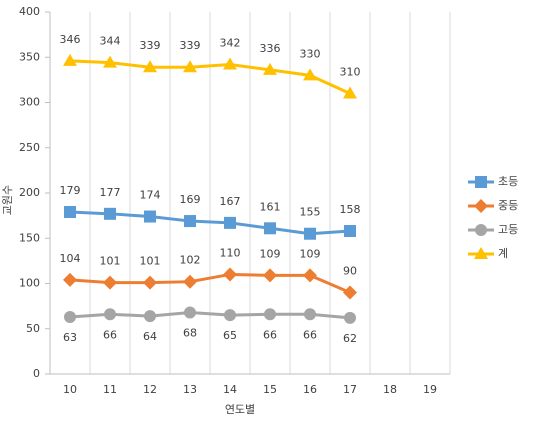  Describe the element at coordinates (70, 258) in the screenshot. I see `data-label: 104` at that location.